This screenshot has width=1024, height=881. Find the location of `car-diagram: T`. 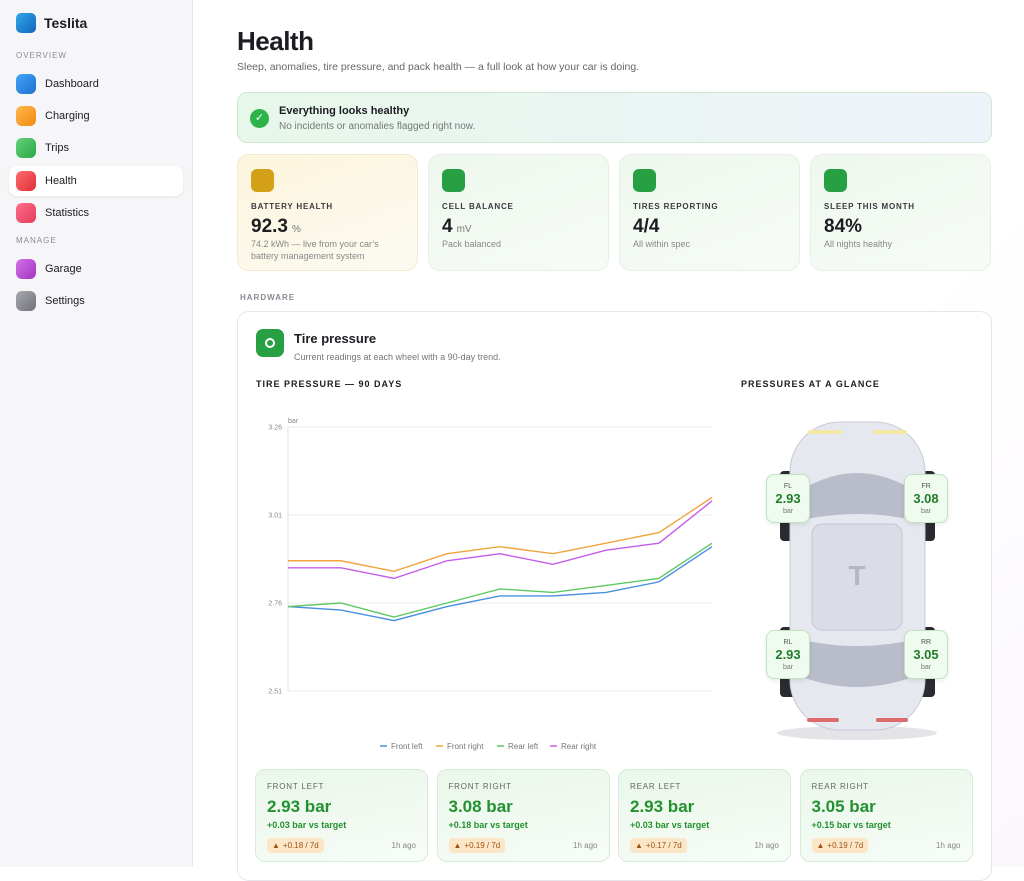

car-diagram: T is located at coordinates (857, 580).